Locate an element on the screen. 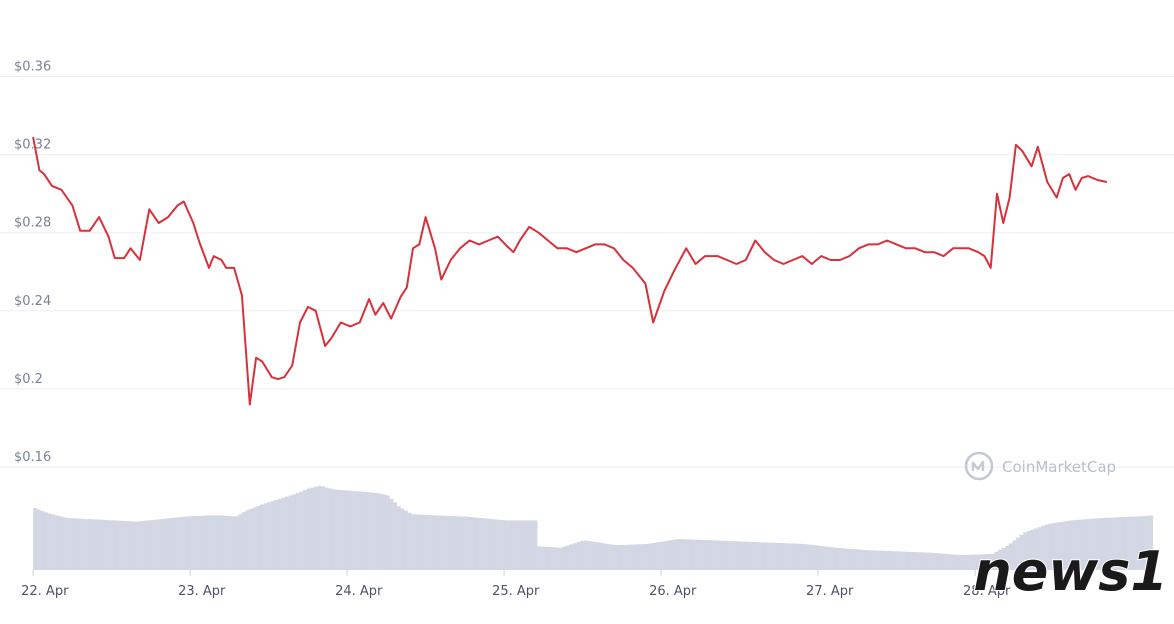 This screenshot has height=624, width=1174. x-tick-label: 26. Apr is located at coordinates (673, 591).